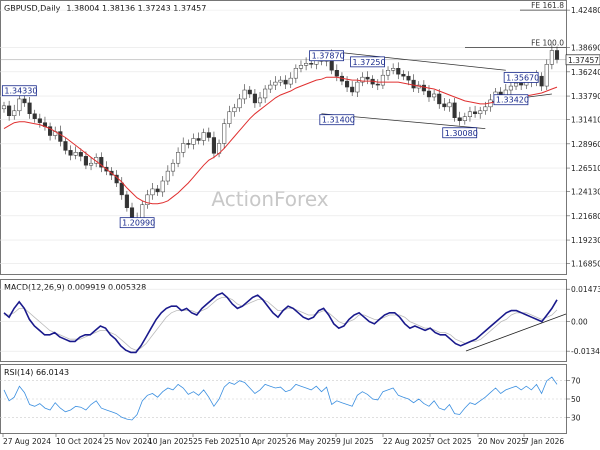 The width and height of the screenshot is (600, 450). I want to click on price-title-symbol: GBPUSD,Daily, so click(32, 8).